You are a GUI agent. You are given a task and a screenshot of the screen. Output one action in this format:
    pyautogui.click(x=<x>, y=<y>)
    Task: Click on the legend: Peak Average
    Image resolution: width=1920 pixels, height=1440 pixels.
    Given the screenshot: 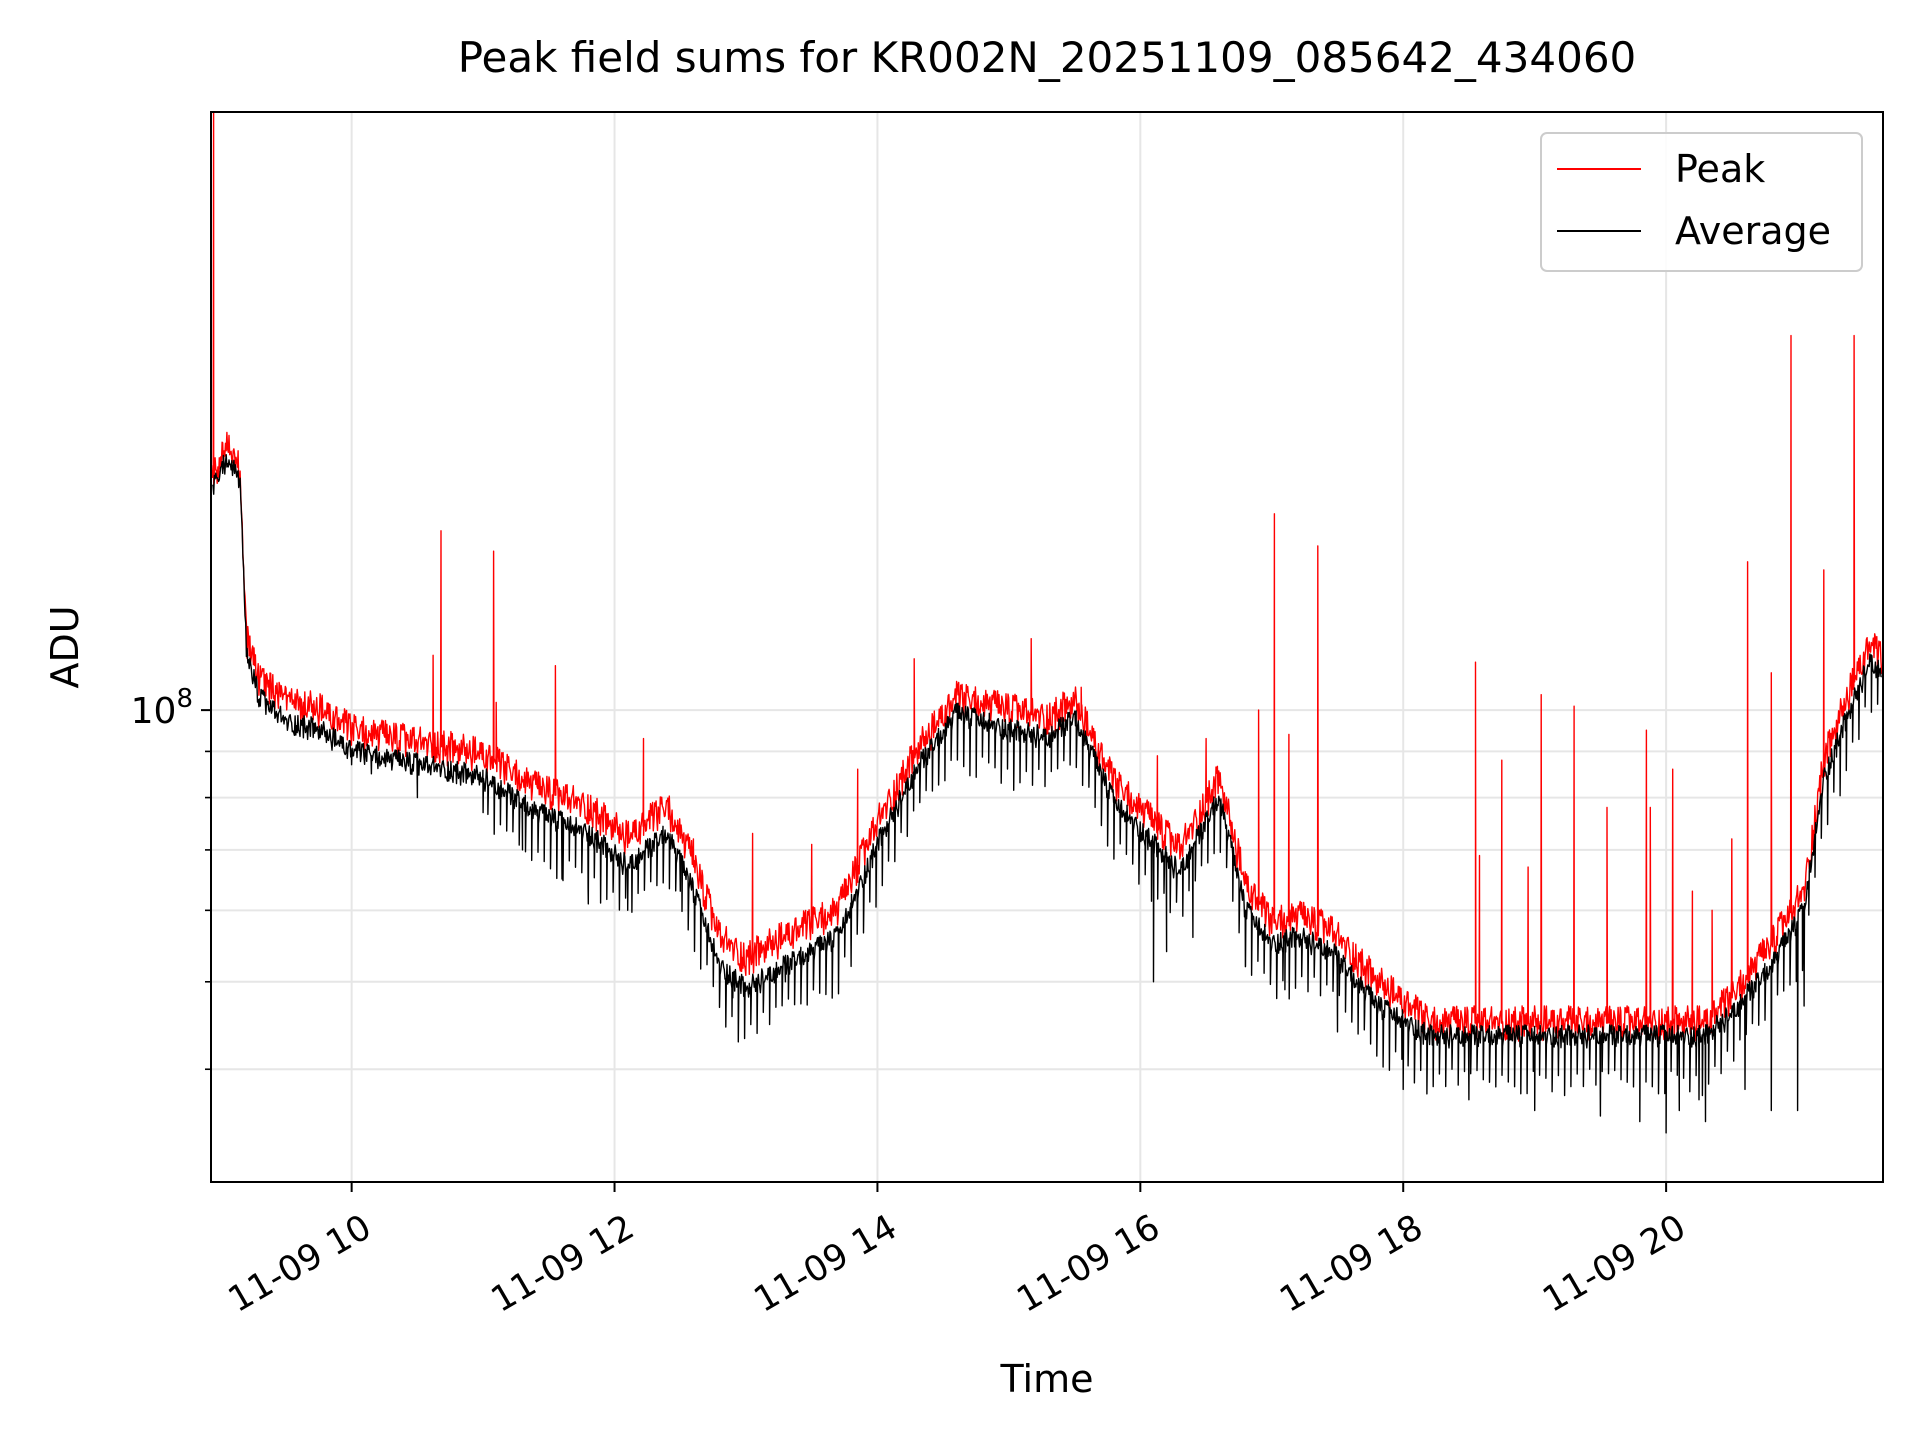 What is the action you would take?
    pyautogui.click(x=1701, y=202)
    